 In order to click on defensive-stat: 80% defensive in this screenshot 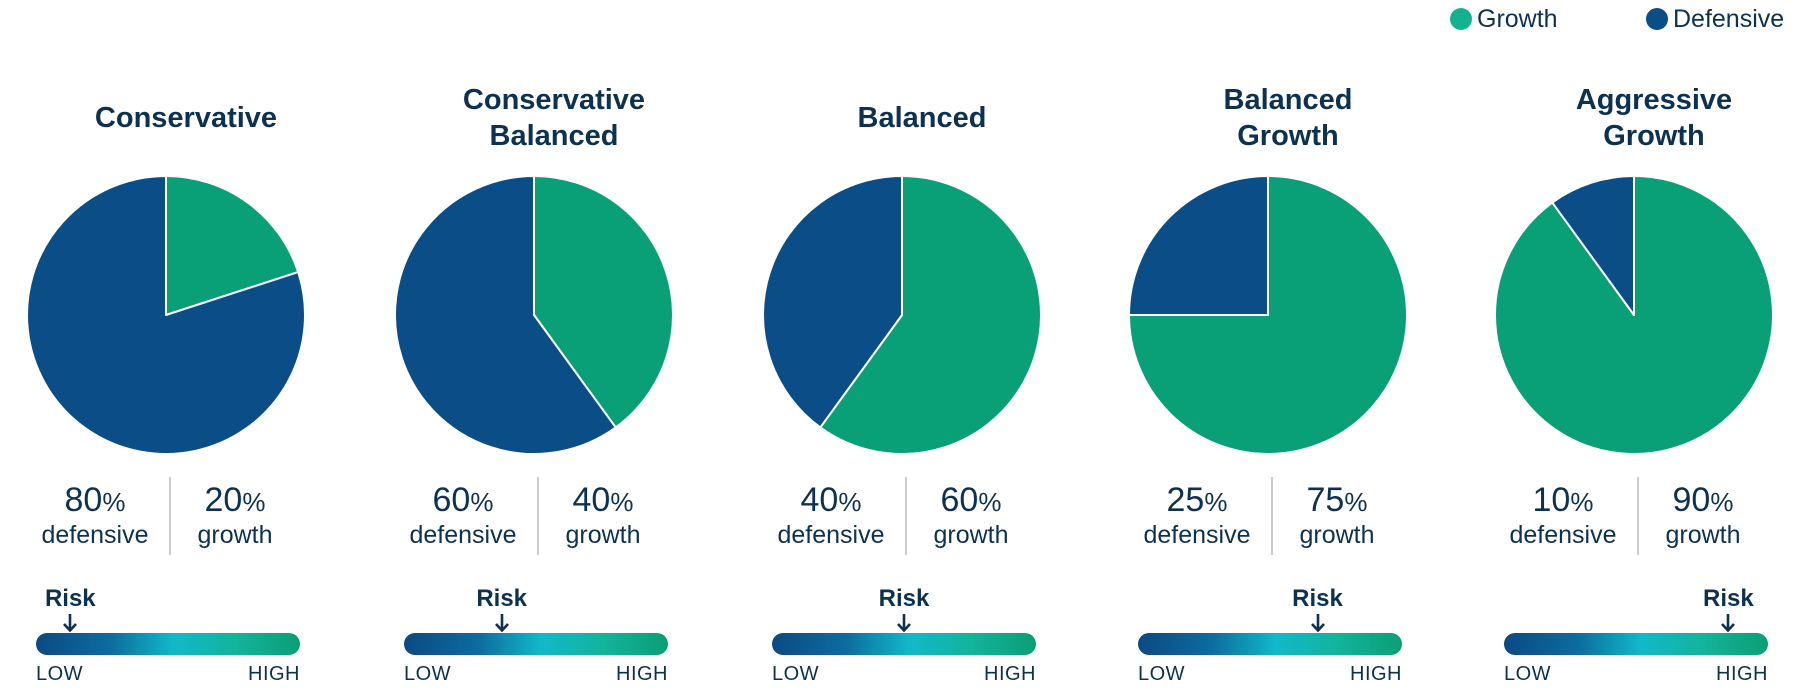, I will do `click(95, 515)`.